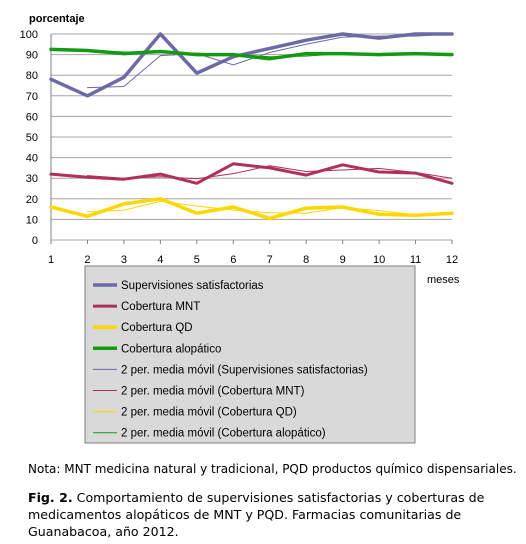 This screenshot has height=544, width=526. What do you see at coordinates (32, 159) in the screenshot?
I see `y-tick-label: 40` at bounding box center [32, 159].